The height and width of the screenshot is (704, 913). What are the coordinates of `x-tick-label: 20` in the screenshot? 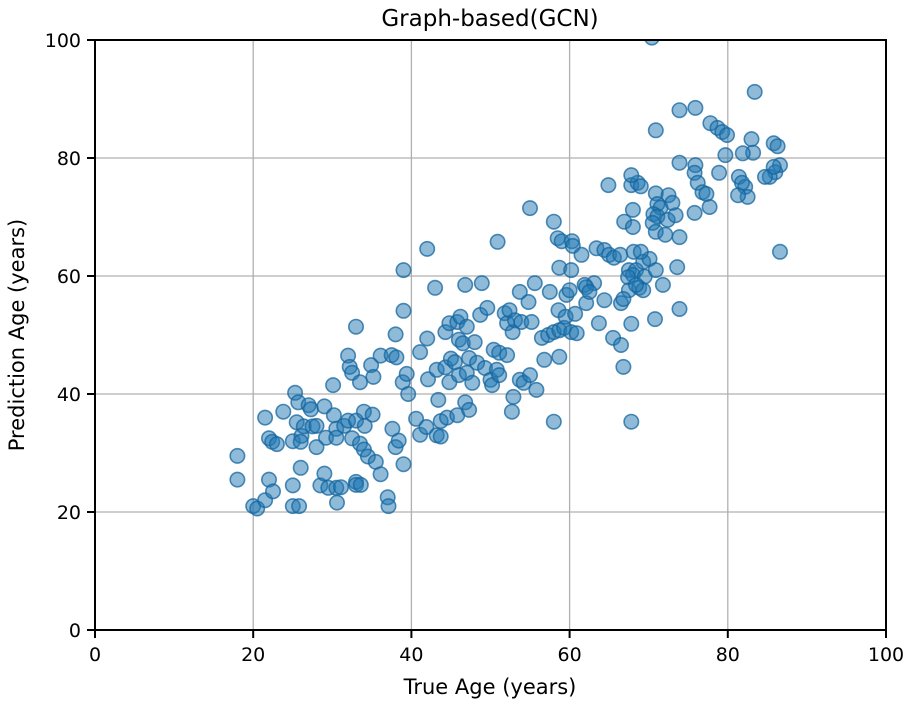 It's located at (253, 655).